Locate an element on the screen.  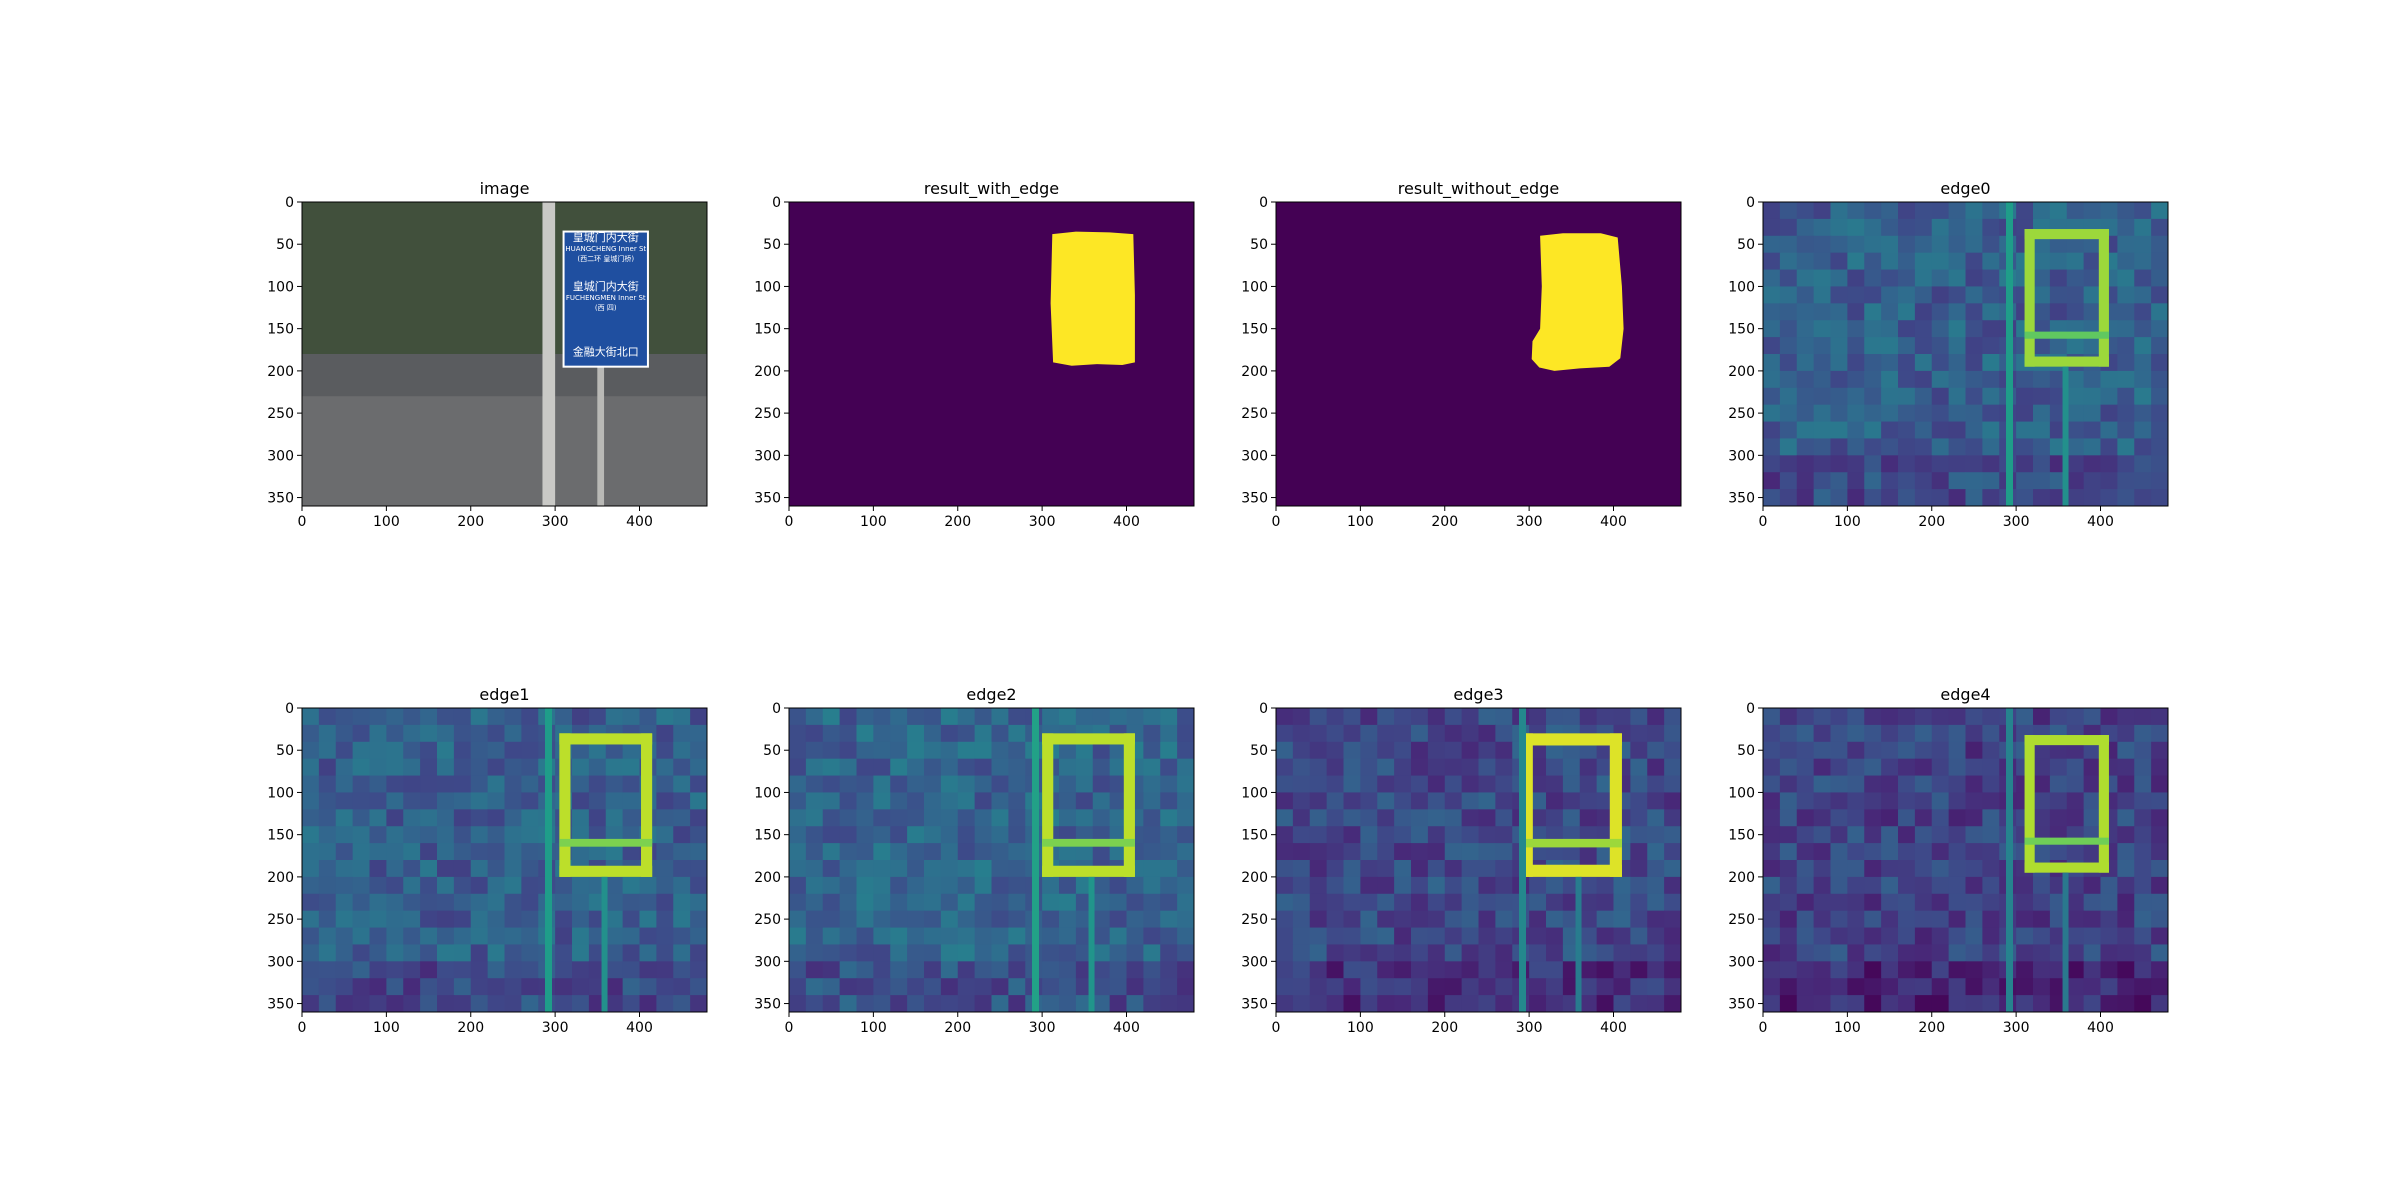
y-tick-label: 300 is located at coordinates (1254, 962).